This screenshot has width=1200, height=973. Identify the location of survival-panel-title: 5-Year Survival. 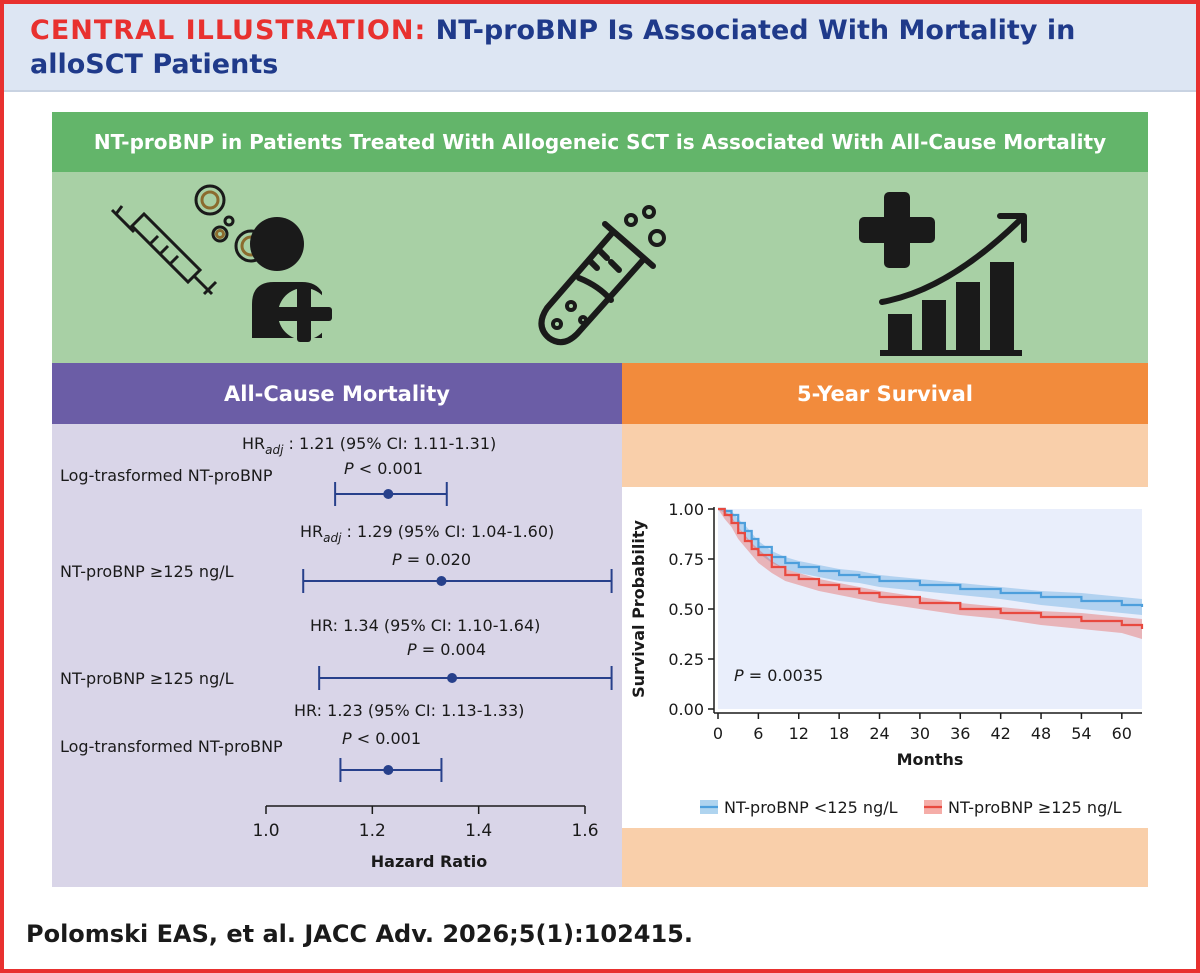
(885, 393).